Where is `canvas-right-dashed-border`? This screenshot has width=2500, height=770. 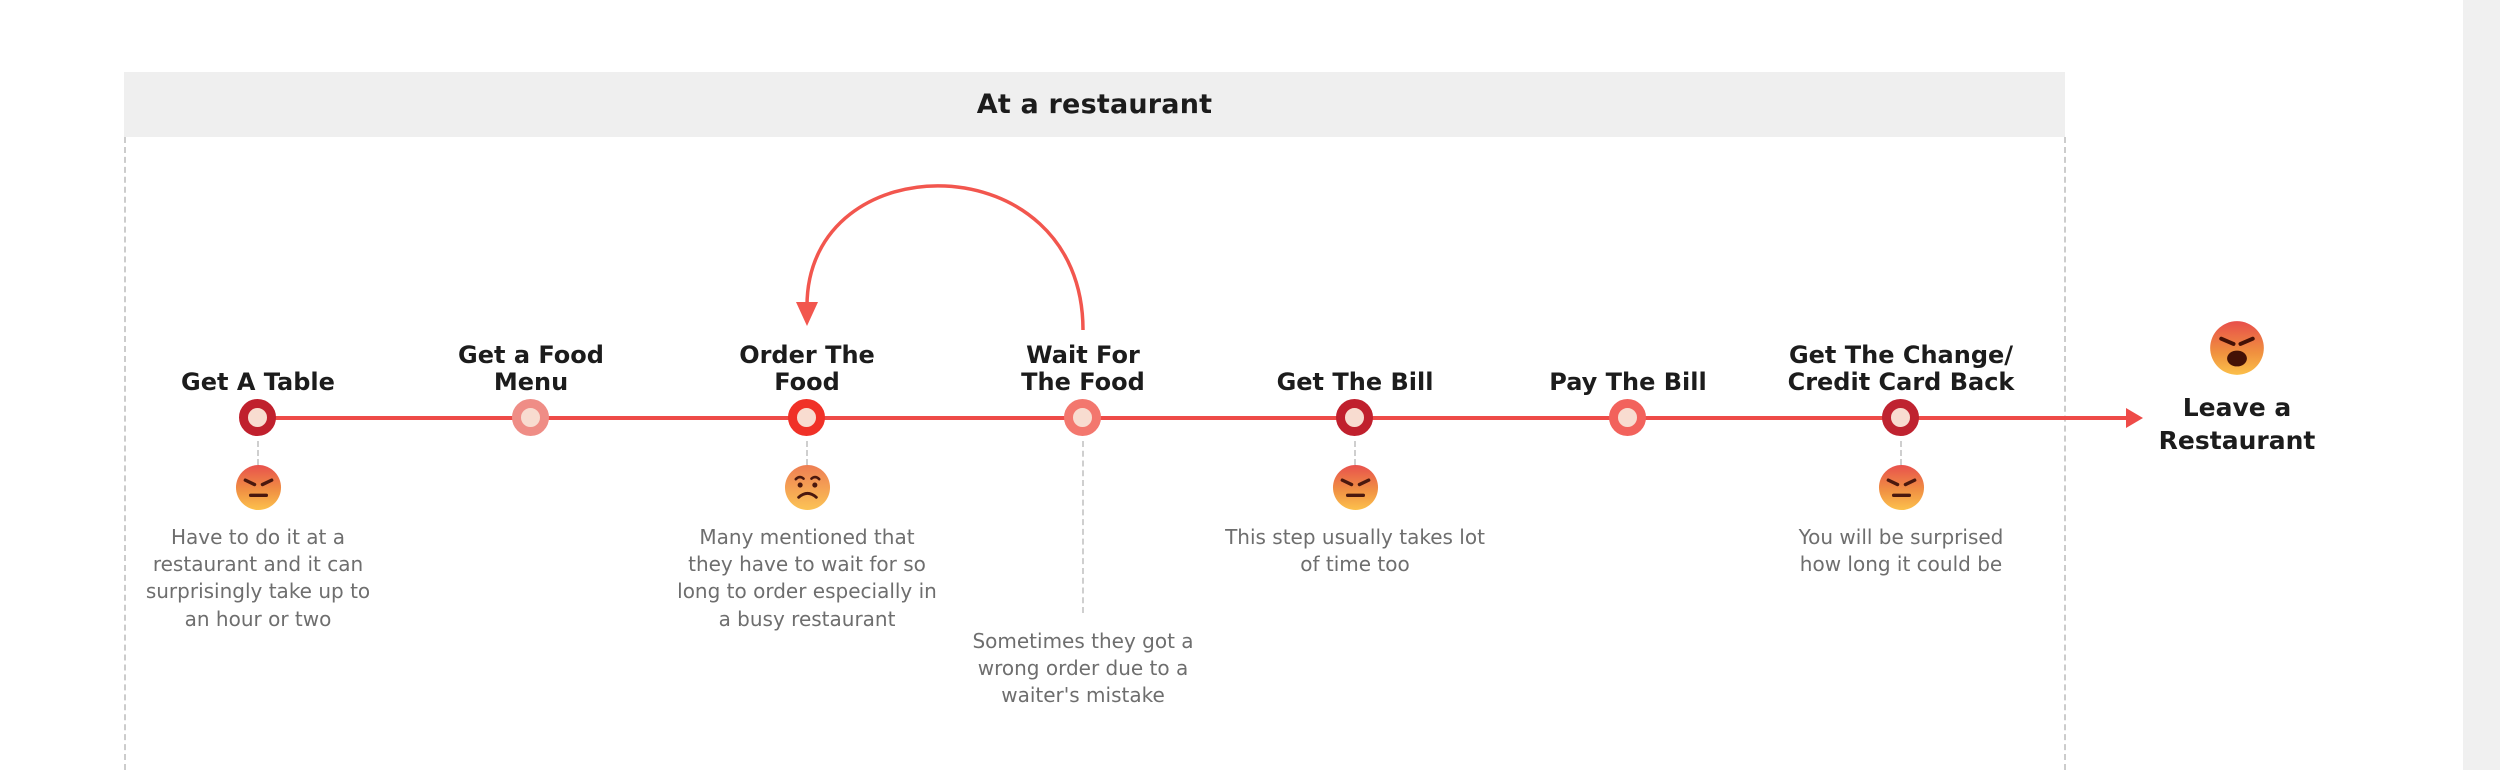 canvas-right-dashed-border is located at coordinates (2065, 453).